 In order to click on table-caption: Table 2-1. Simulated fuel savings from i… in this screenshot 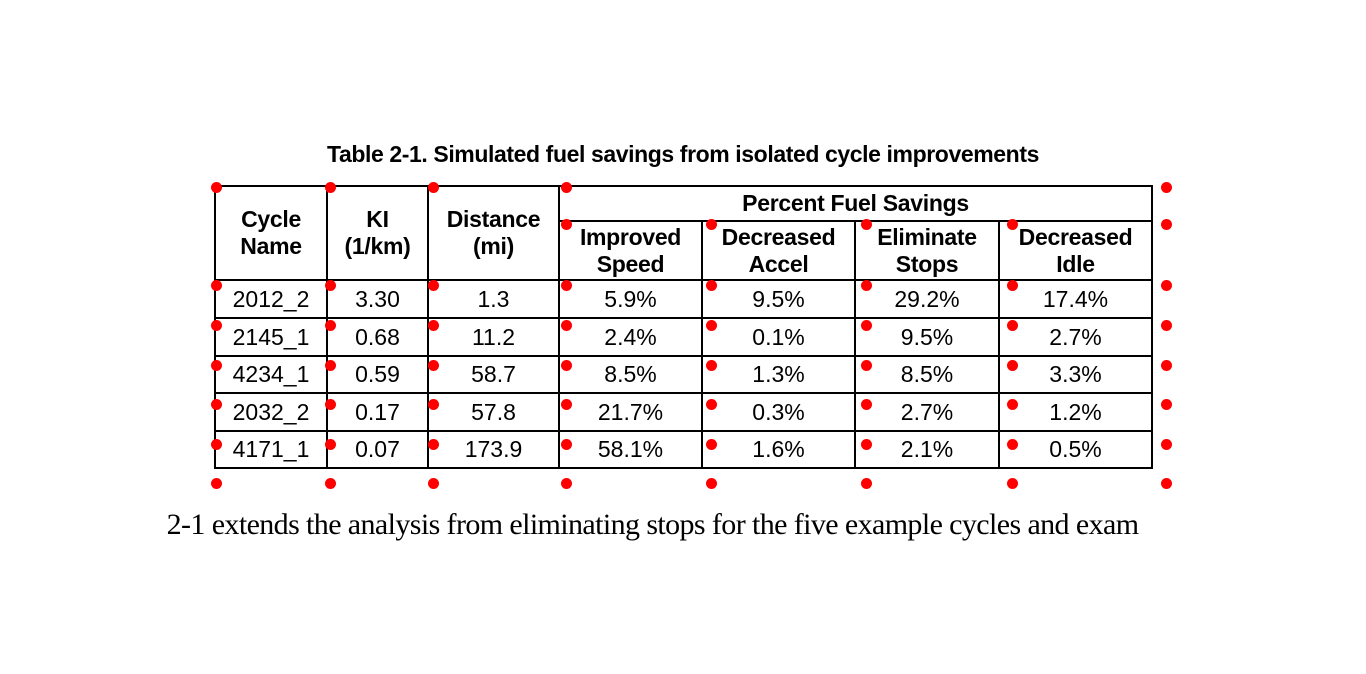, I will do `click(683, 154)`.